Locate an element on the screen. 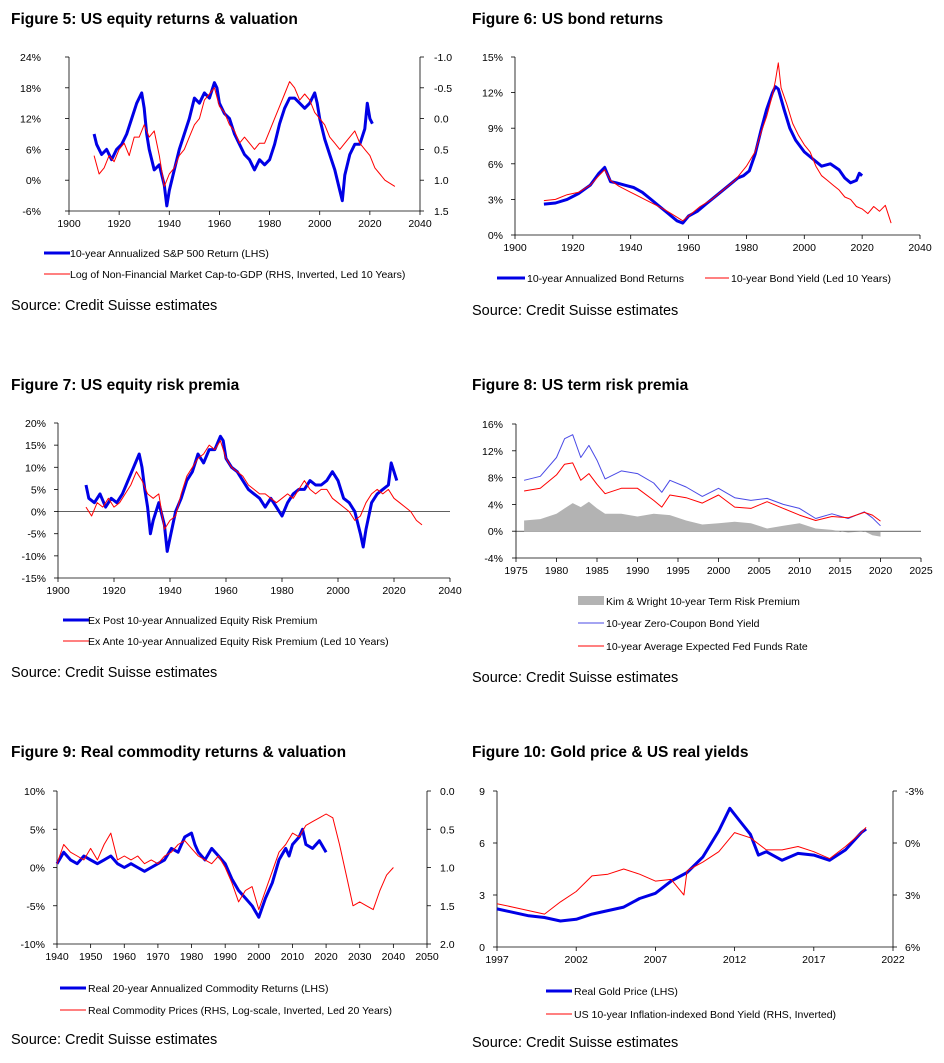 The image size is (944, 1063). x-tick-label: 2010 is located at coordinates (800, 571).